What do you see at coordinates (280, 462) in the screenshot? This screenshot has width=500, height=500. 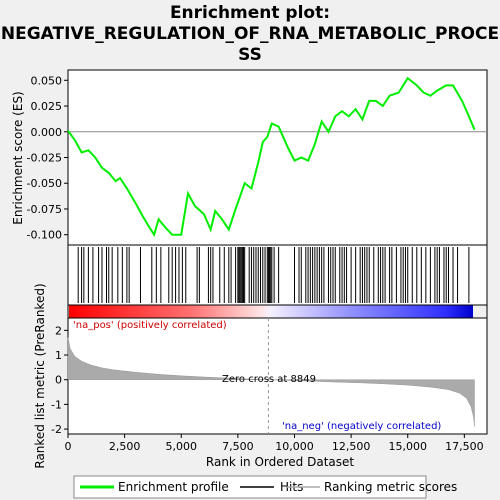 I see `rank-x-axis-label: Rank in Ordered Dataset` at bounding box center [280, 462].